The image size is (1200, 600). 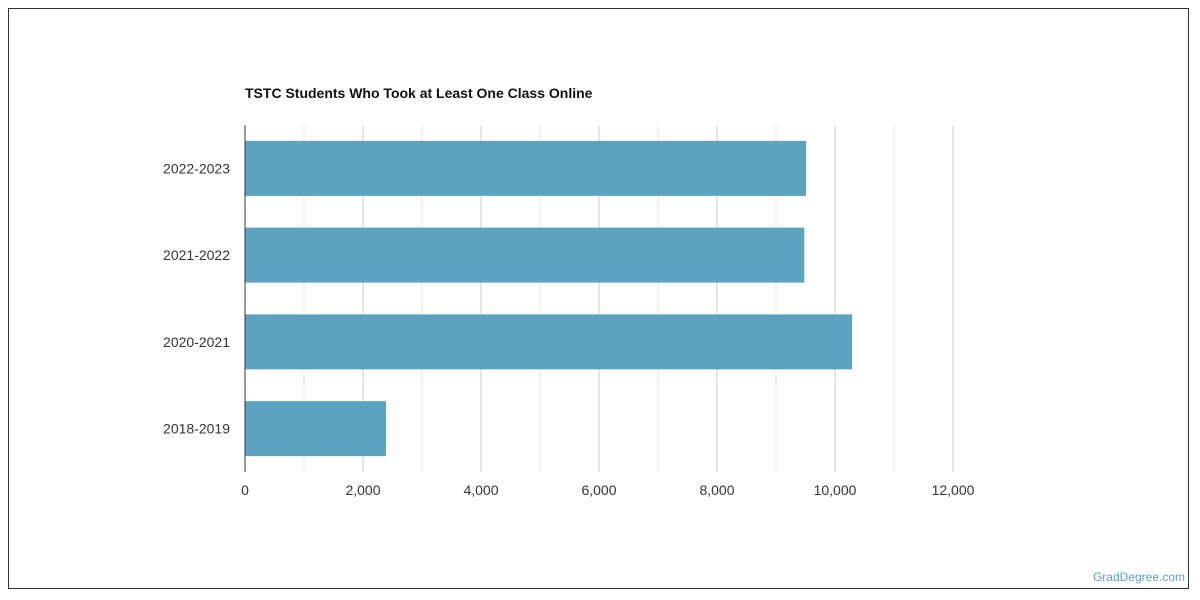 I want to click on category-label: 2020-2021, so click(x=196, y=342).